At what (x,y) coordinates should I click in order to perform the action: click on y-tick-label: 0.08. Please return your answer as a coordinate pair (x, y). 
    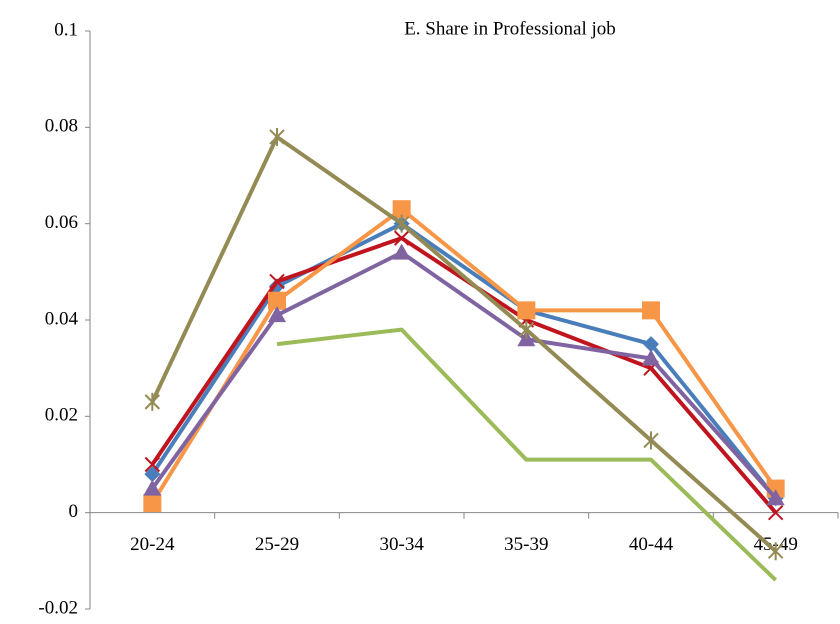
    Looking at the image, I should click on (61, 126).